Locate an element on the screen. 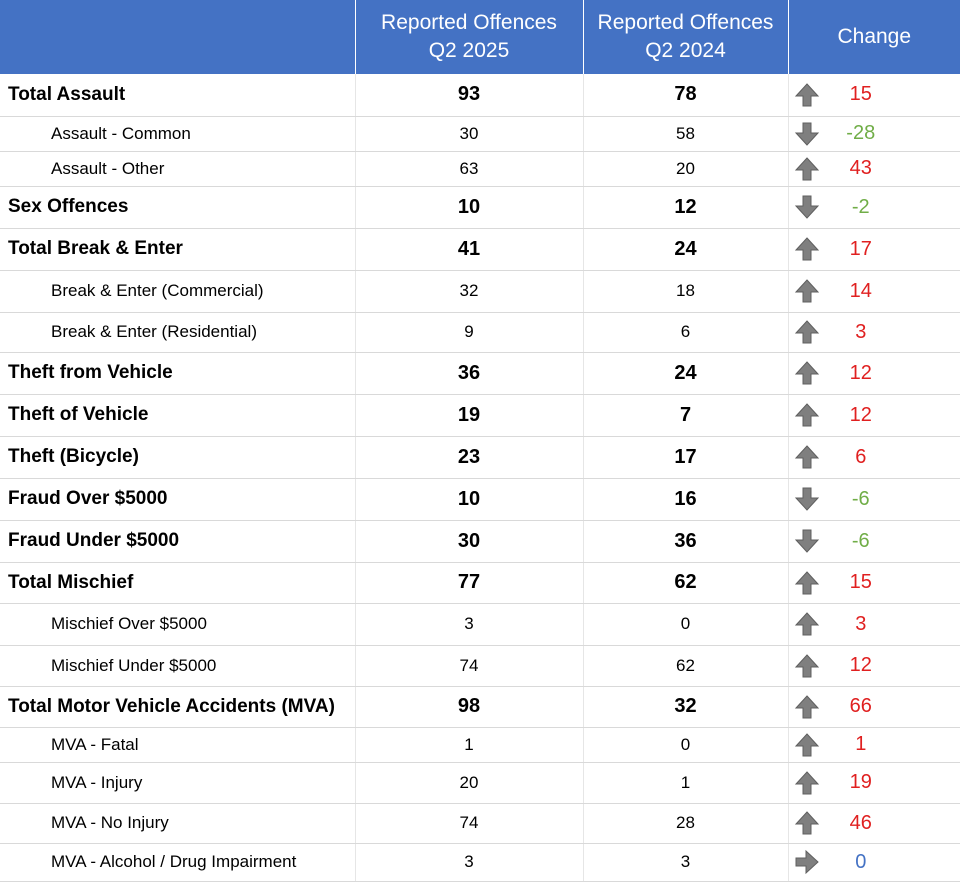  change-value: 14 is located at coordinates (890, 291).